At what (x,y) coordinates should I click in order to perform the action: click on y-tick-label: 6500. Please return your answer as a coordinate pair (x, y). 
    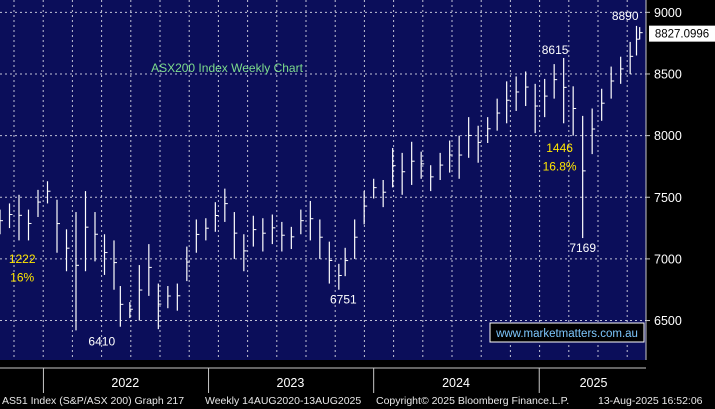
    Looking at the image, I should click on (668, 321).